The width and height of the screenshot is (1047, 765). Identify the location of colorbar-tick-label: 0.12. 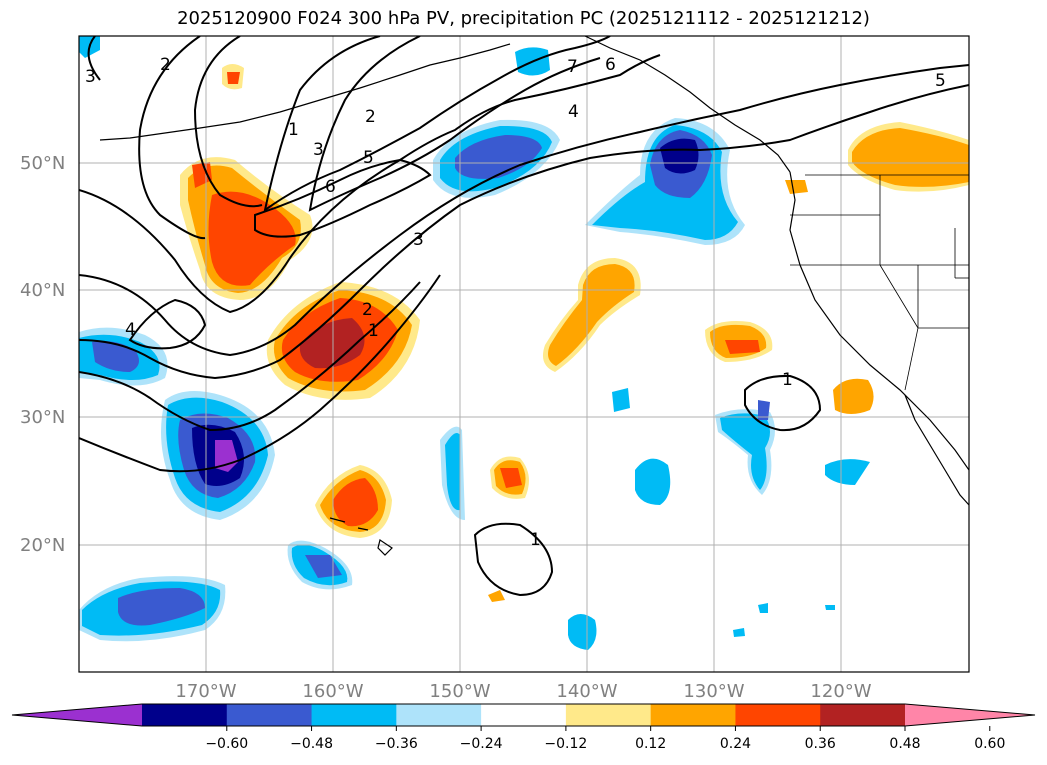
(650, 744).